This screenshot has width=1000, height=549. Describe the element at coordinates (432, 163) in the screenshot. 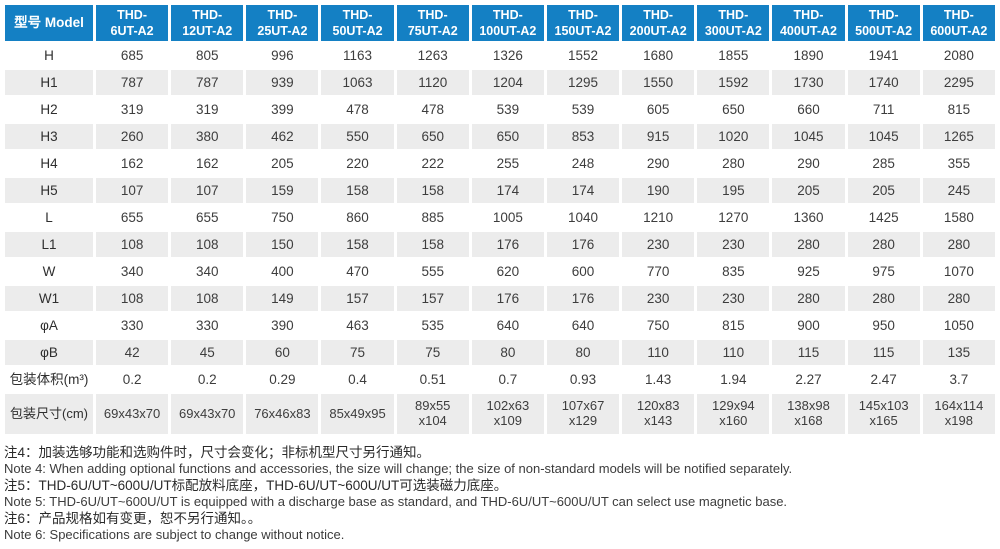

I see `table-cell: 222` at that location.